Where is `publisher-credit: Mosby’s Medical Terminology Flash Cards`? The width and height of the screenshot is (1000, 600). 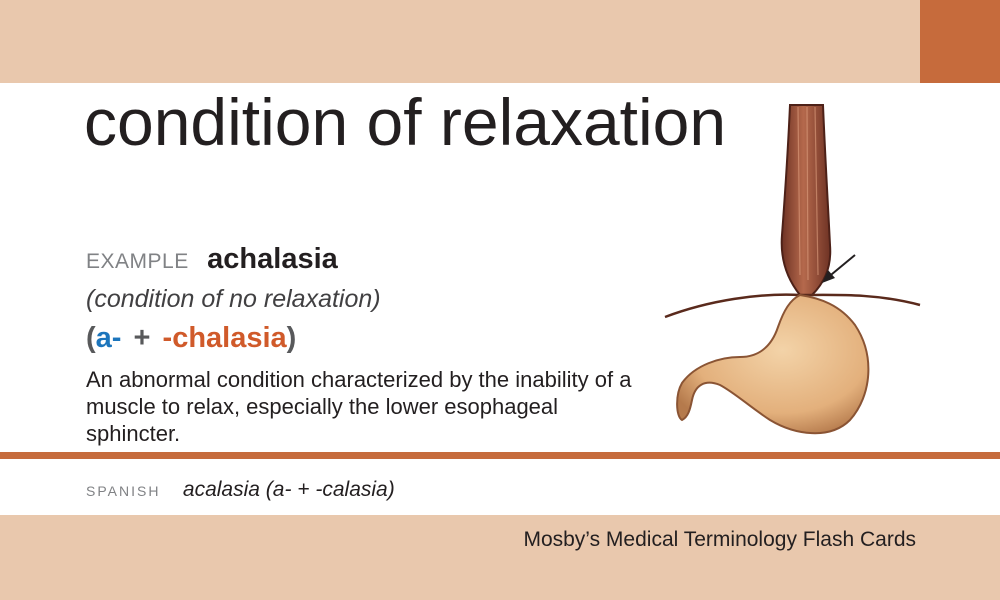 publisher-credit: Mosby’s Medical Terminology Flash Cards is located at coordinates (719, 539).